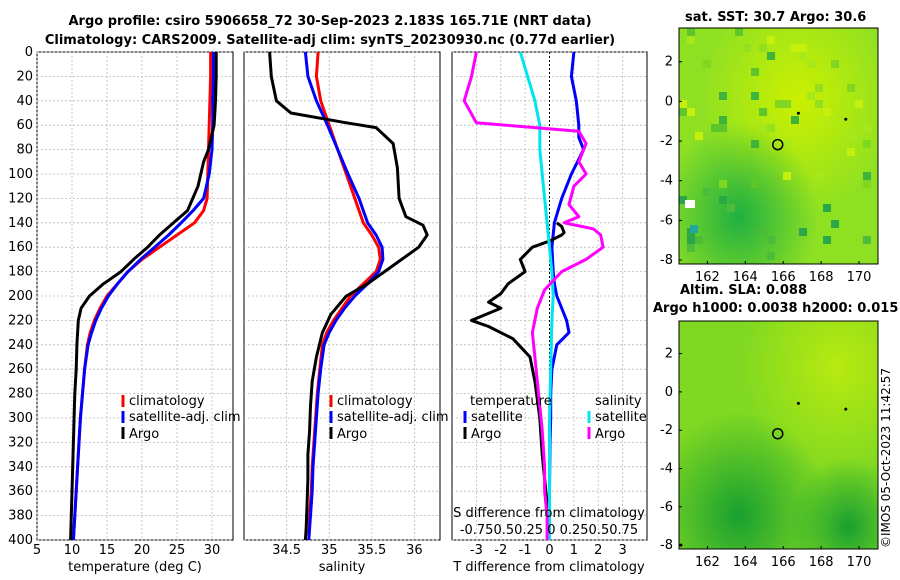 This screenshot has height=580, width=900. What do you see at coordinates (20, 272) in the screenshot?
I see `depth-tick-label: 180` at bounding box center [20, 272].